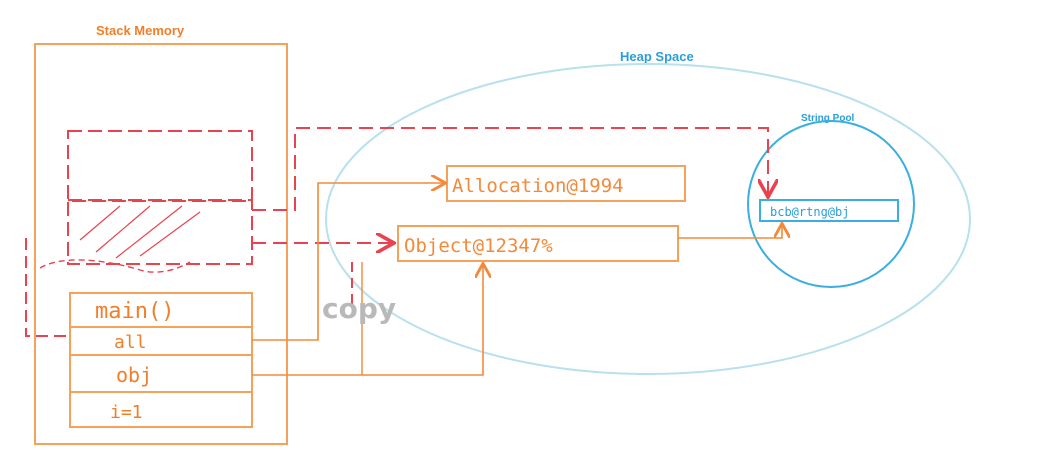 The image size is (1058, 461). Describe the element at coordinates (130, 342) in the screenshot. I see `stack-var-all: all` at that location.